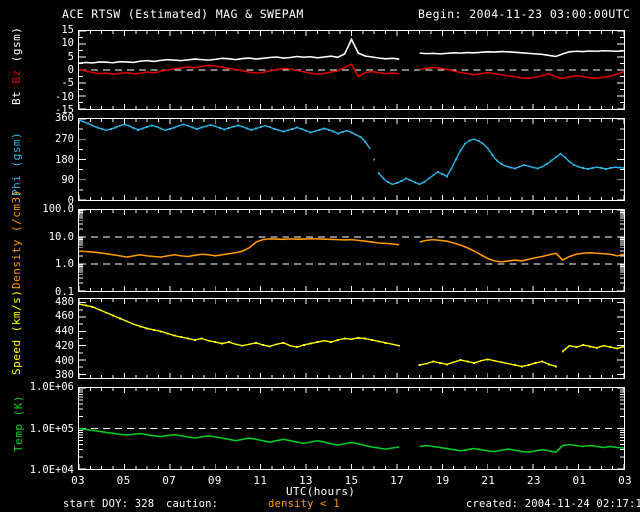  What do you see at coordinates (16, 73) in the screenshot?
I see `axis-title-bz: Bz` at bounding box center [16, 73].